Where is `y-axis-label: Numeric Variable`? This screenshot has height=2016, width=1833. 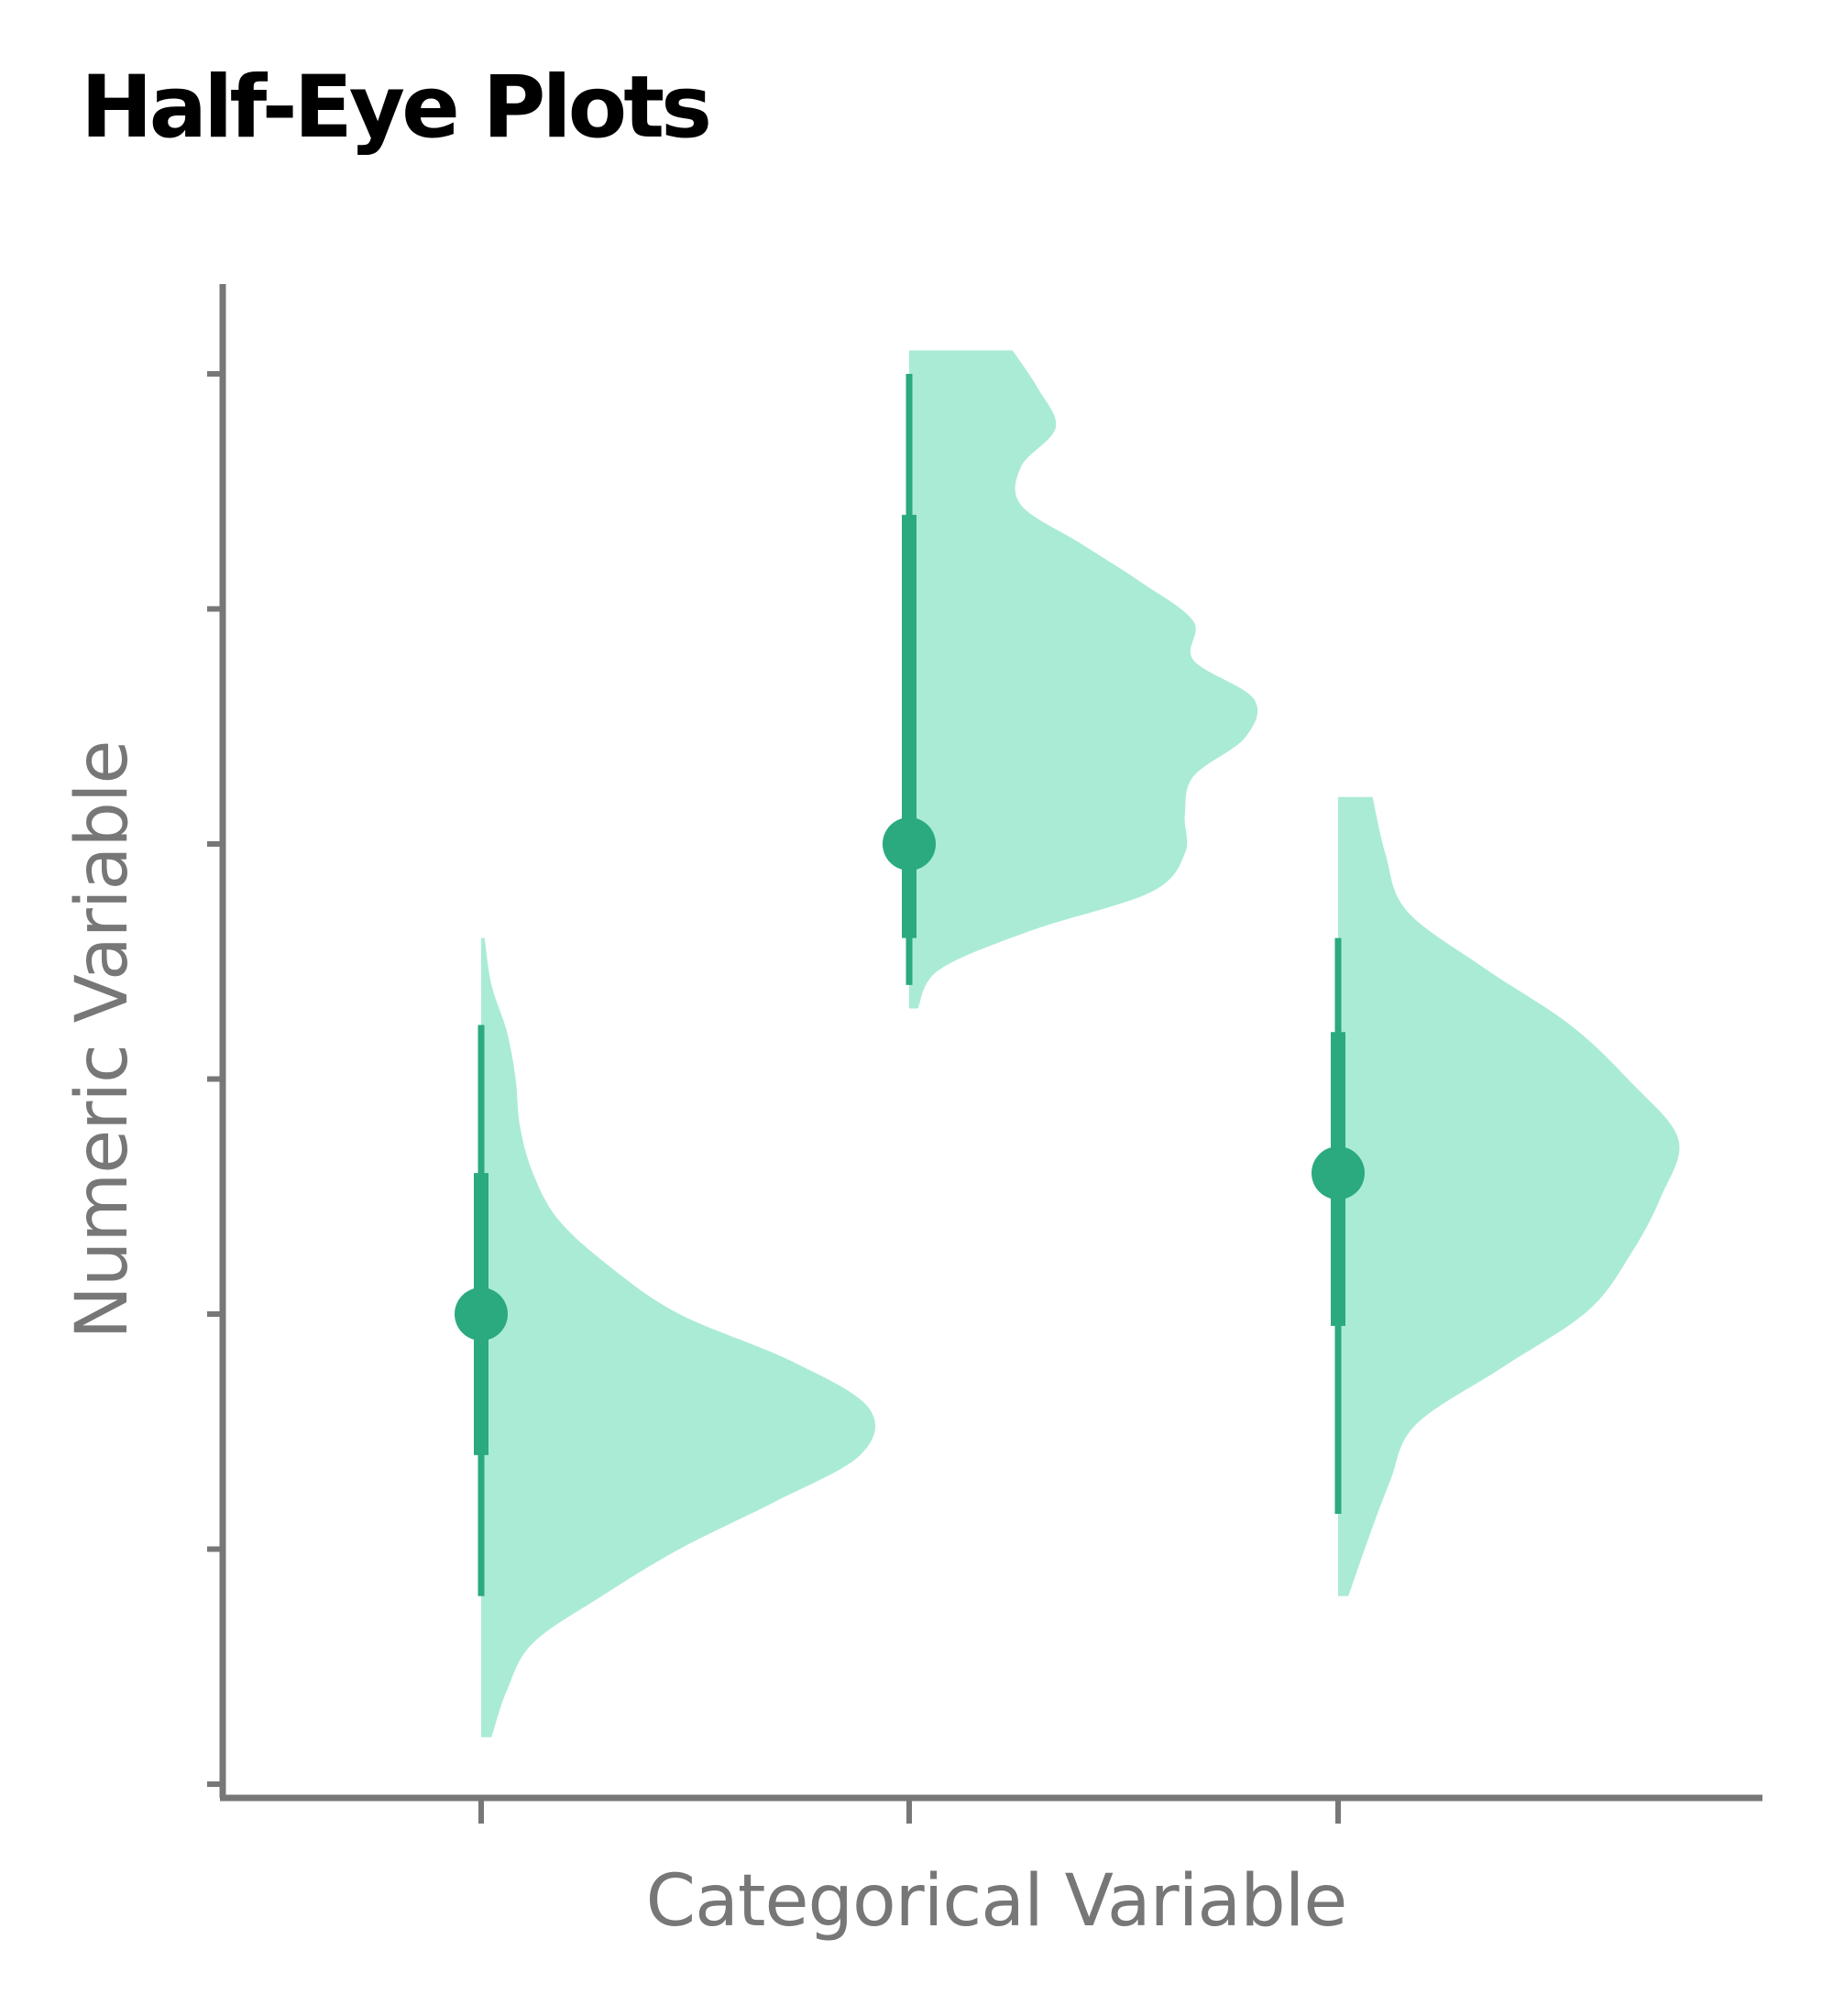 y-axis-label: Numeric Variable is located at coordinates (102, 1040).